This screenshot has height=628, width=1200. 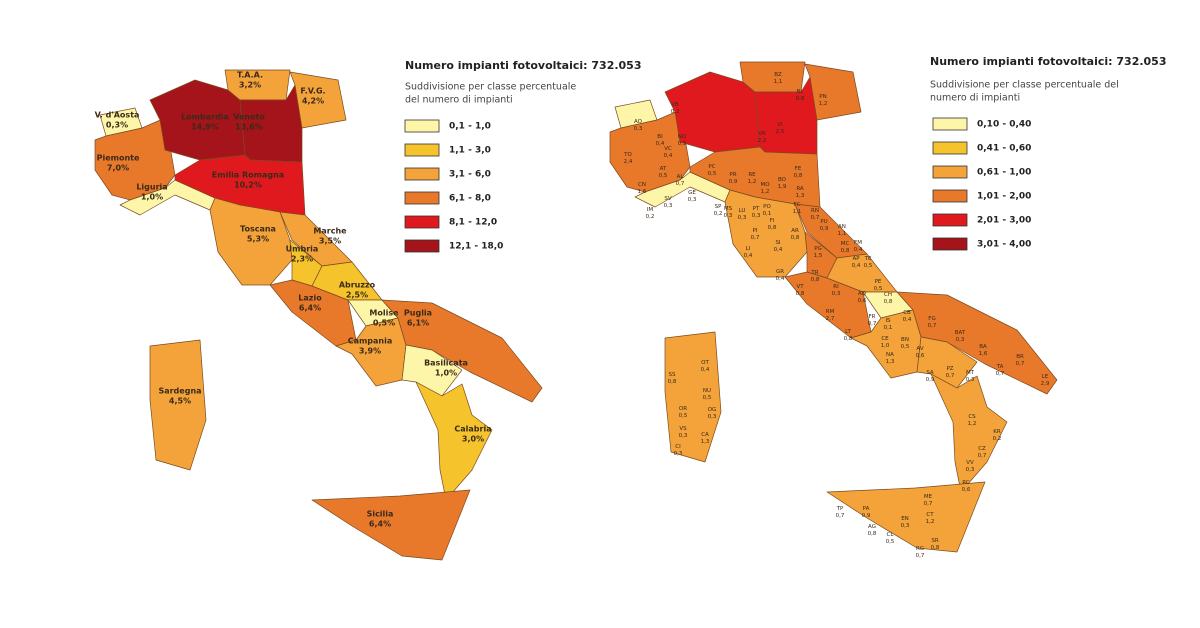 I want to click on province-value: 0,6, so click(x=920, y=356).